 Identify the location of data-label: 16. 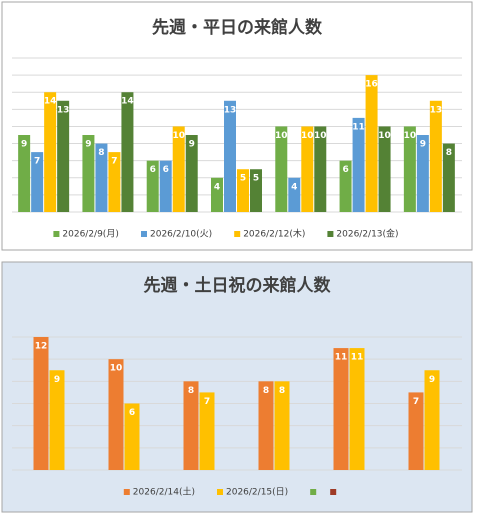
(371, 85).